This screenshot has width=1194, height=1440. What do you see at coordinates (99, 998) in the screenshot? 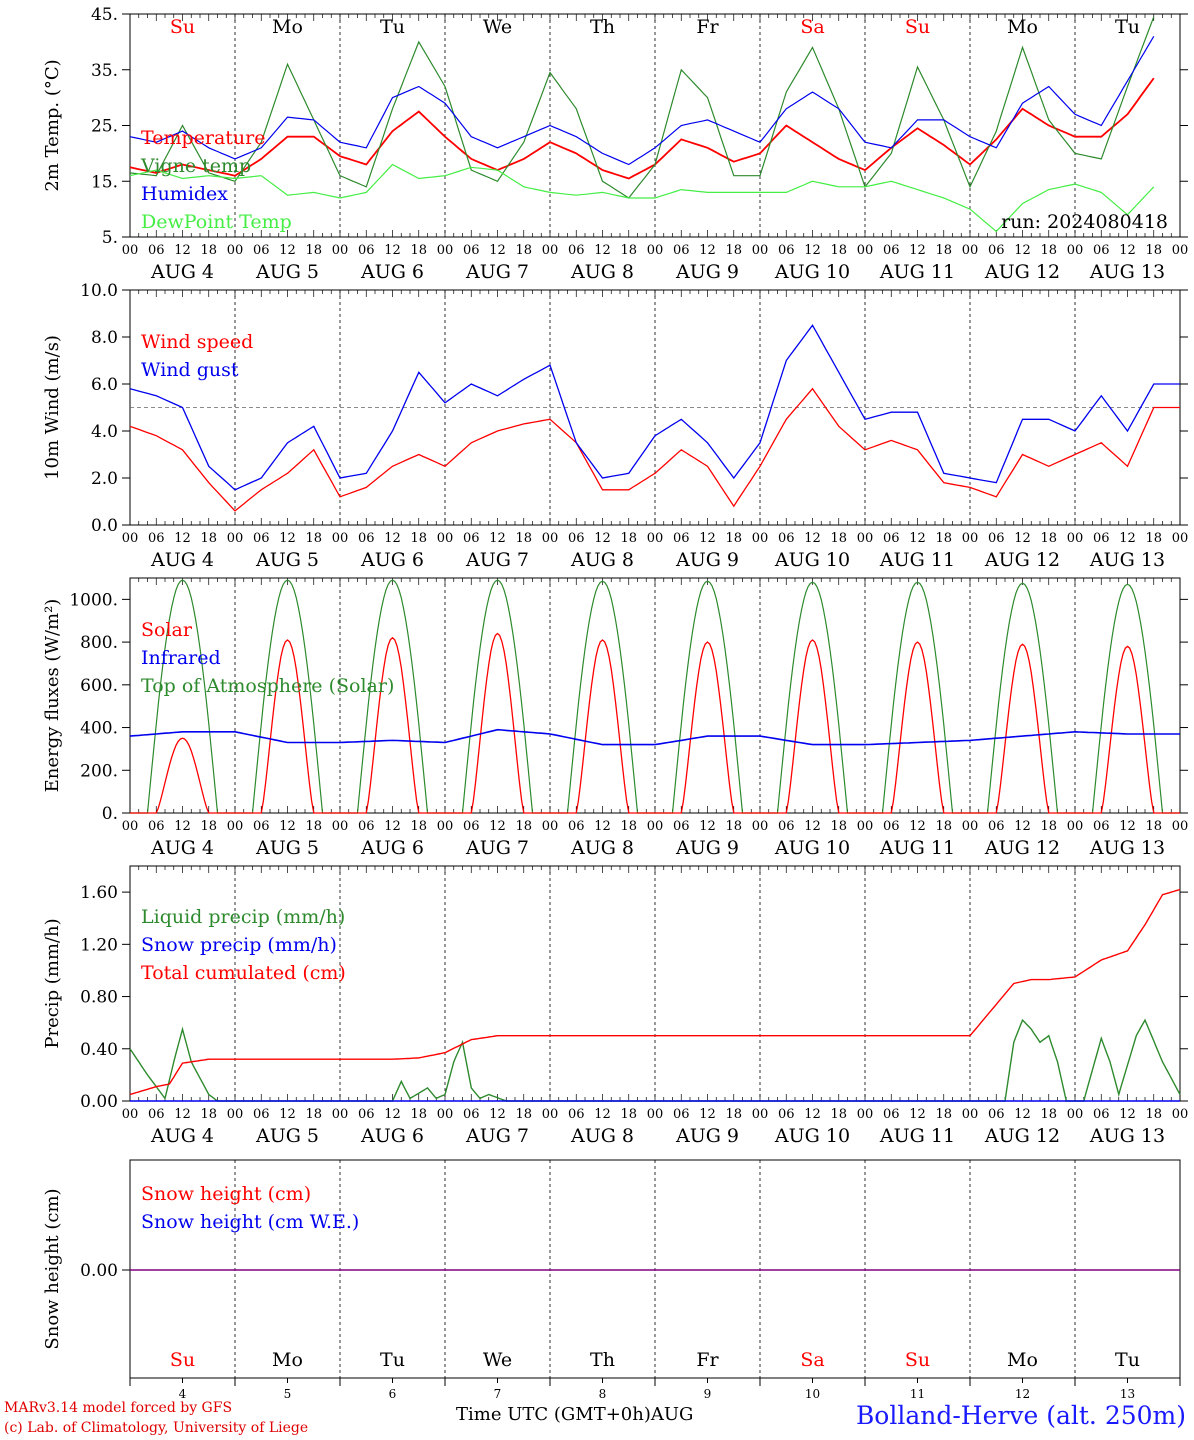
I see `y-tick-label: 0.80` at bounding box center [99, 998].